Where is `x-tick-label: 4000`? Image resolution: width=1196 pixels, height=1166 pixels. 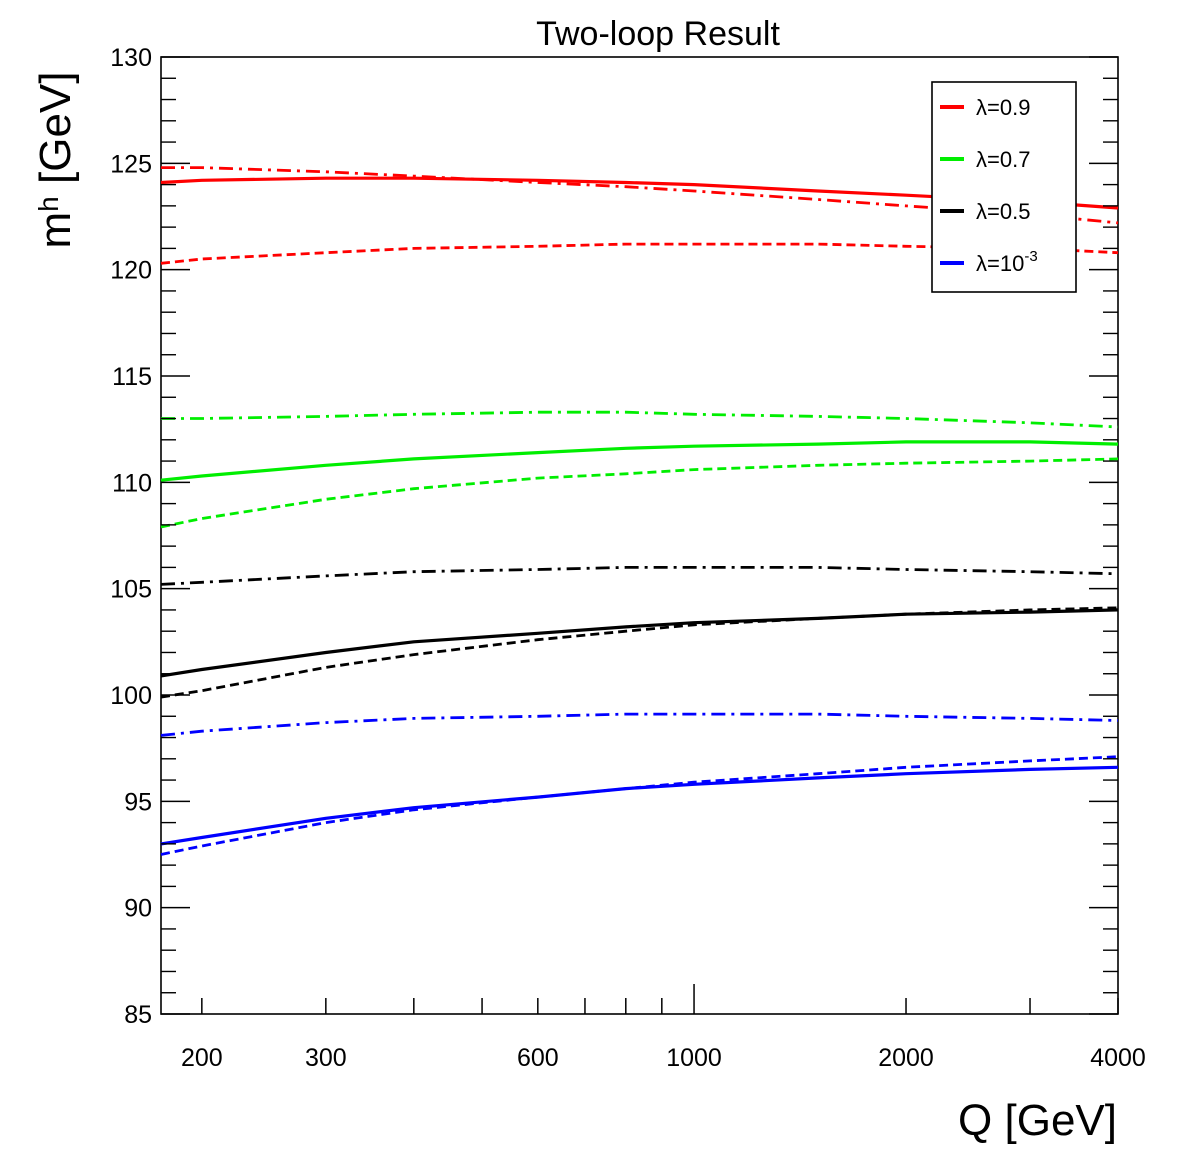
x-tick-label: 4000 is located at coordinates (1118, 1058).